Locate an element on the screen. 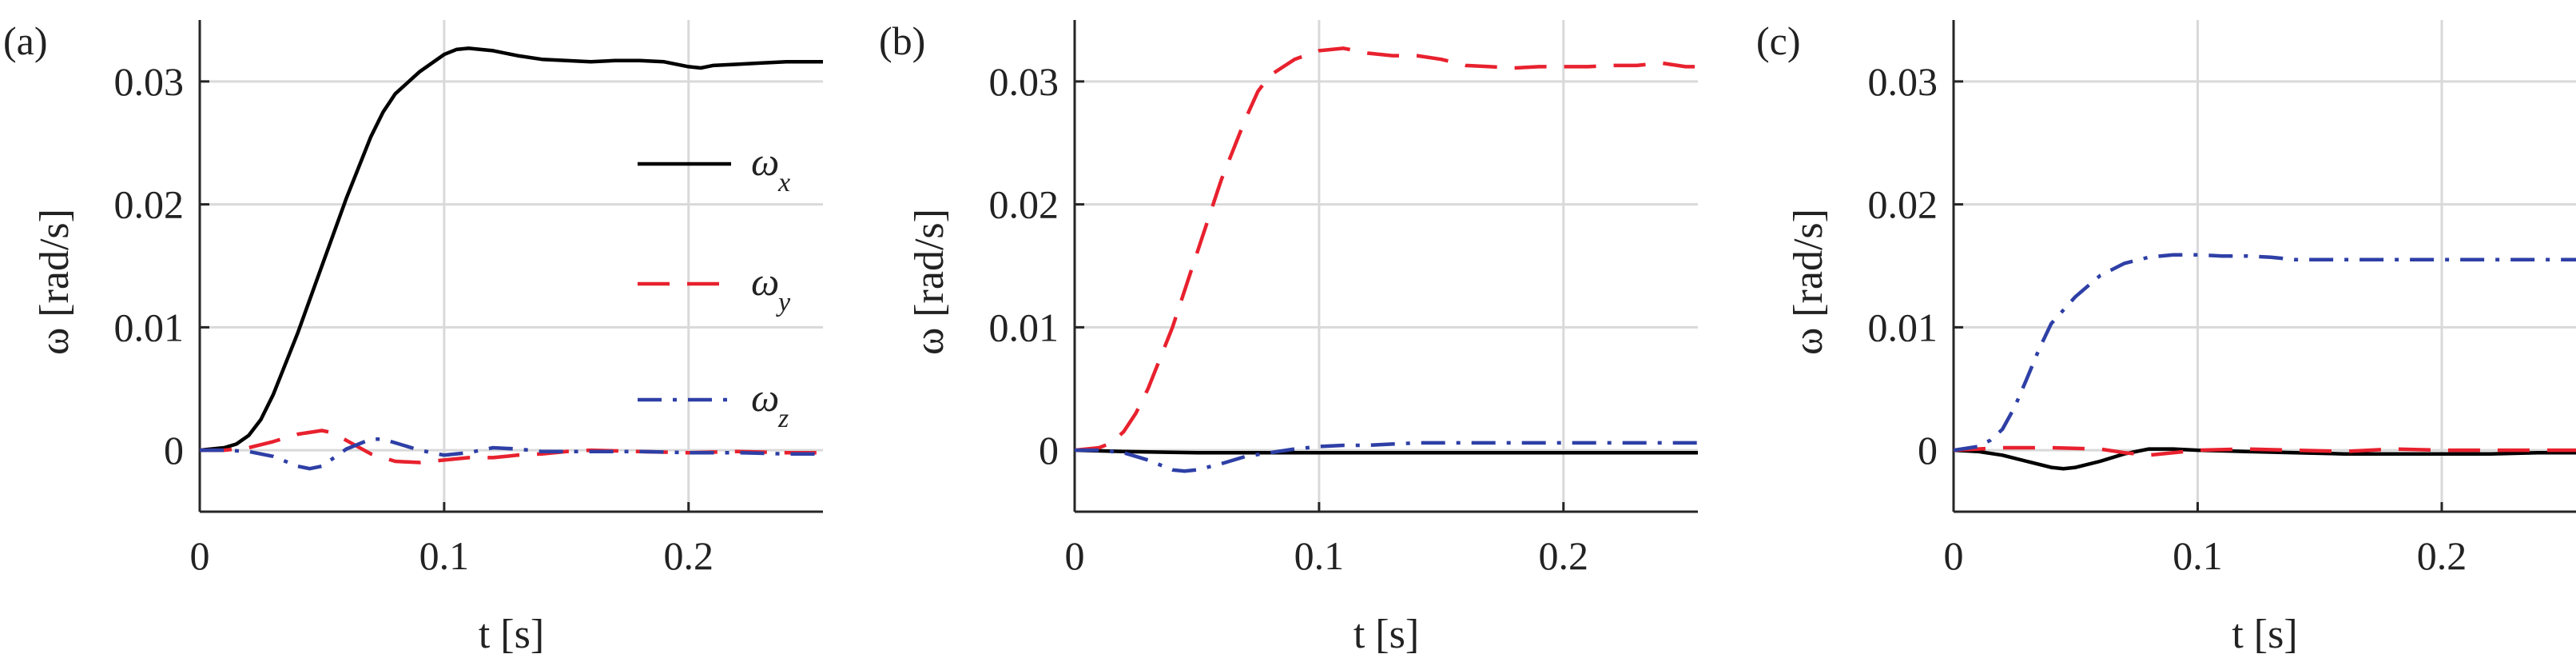 The width and height of the screenshot is (2576, 670). legend-label-subscript: z is located at coordinates (783, 418).